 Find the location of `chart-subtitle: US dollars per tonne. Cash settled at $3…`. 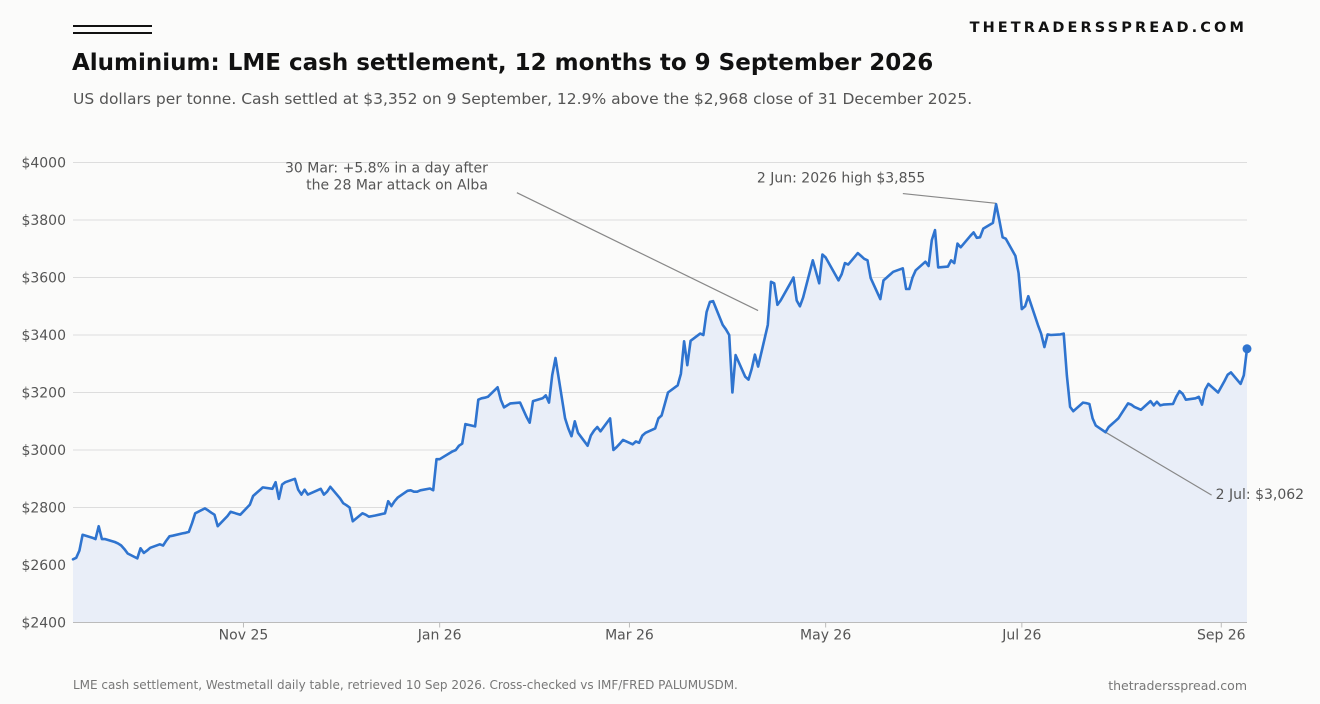

chart-subtitle: US dollars per tonne. Cash settled at $3… is located at coordinates (523, 99).